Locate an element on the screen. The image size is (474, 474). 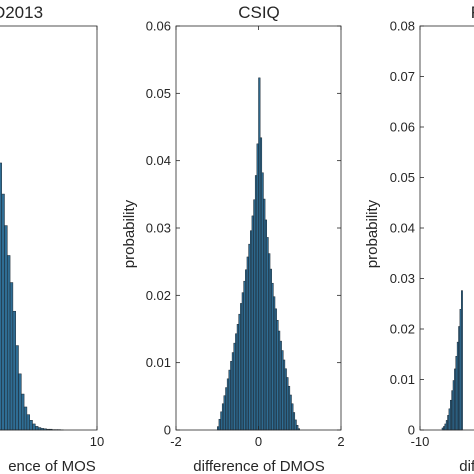
panel-title: D2013 is located at coordinates (21, 12).